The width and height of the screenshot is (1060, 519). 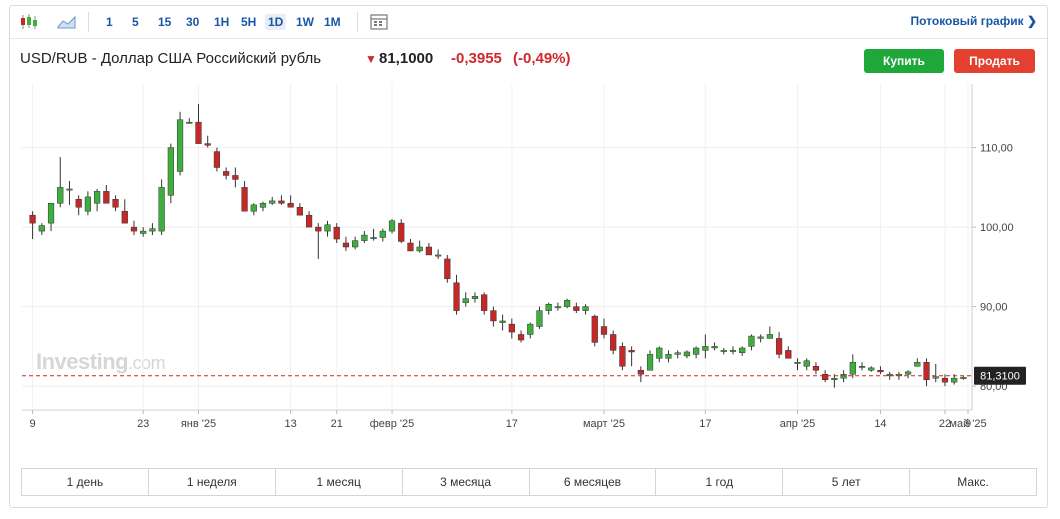 What do you see at coordinates (339, 482) in the screenshot?
I see `range-1-month: 1 месяц` at bounding box center [339, 482].